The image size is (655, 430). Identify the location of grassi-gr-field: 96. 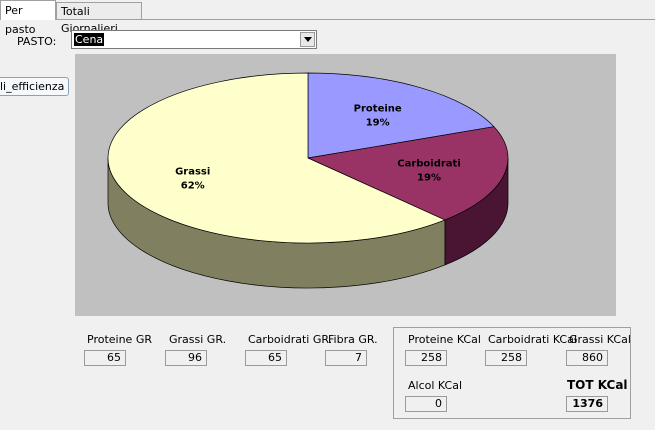
(186, 358).